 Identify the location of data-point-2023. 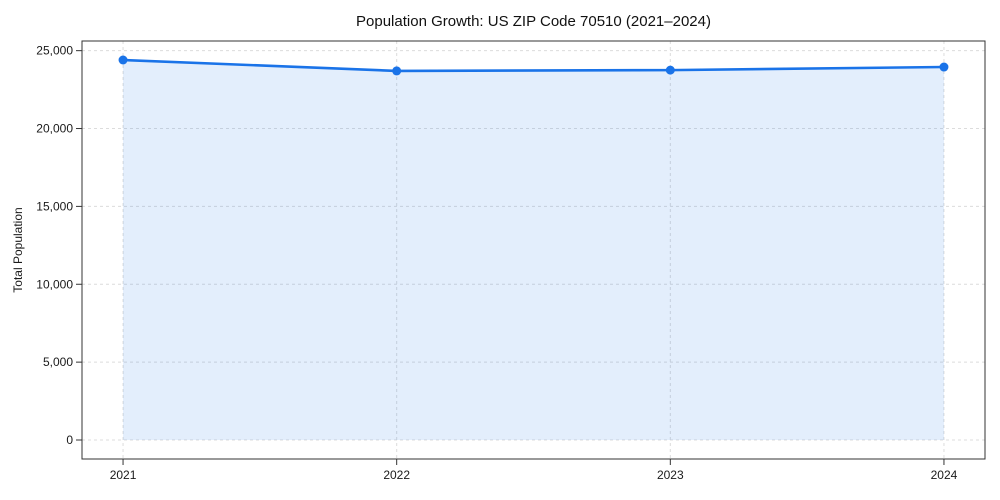
(670, 70).